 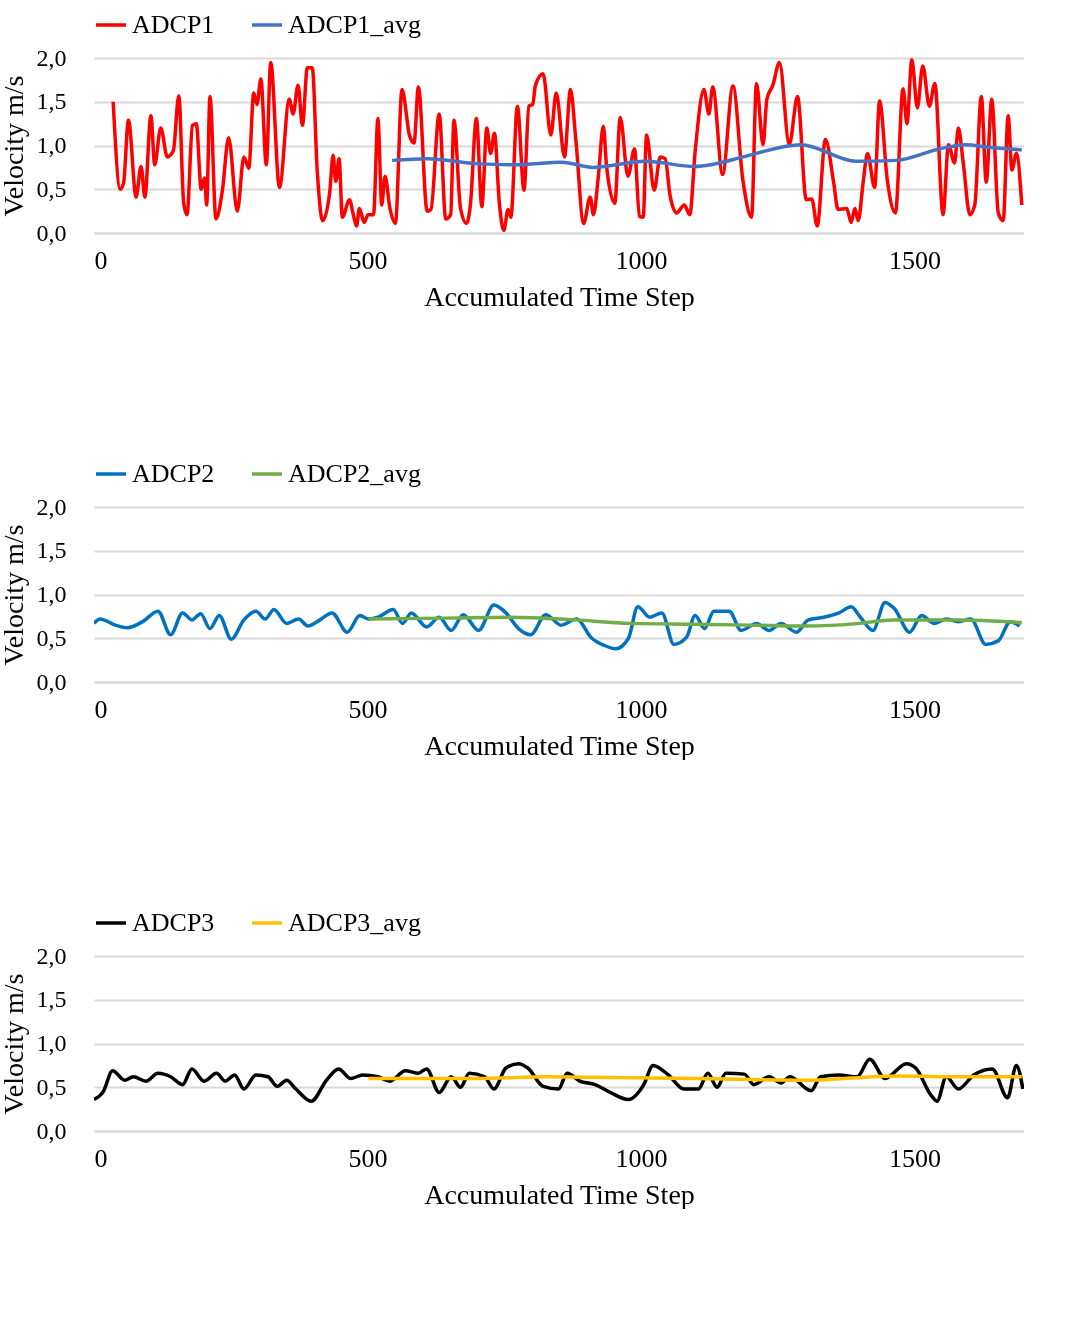 What do you see at coordinates (173, 473) in the screenshot?
I see `legend-label: ADCP2` at bounding box center [173, 473].